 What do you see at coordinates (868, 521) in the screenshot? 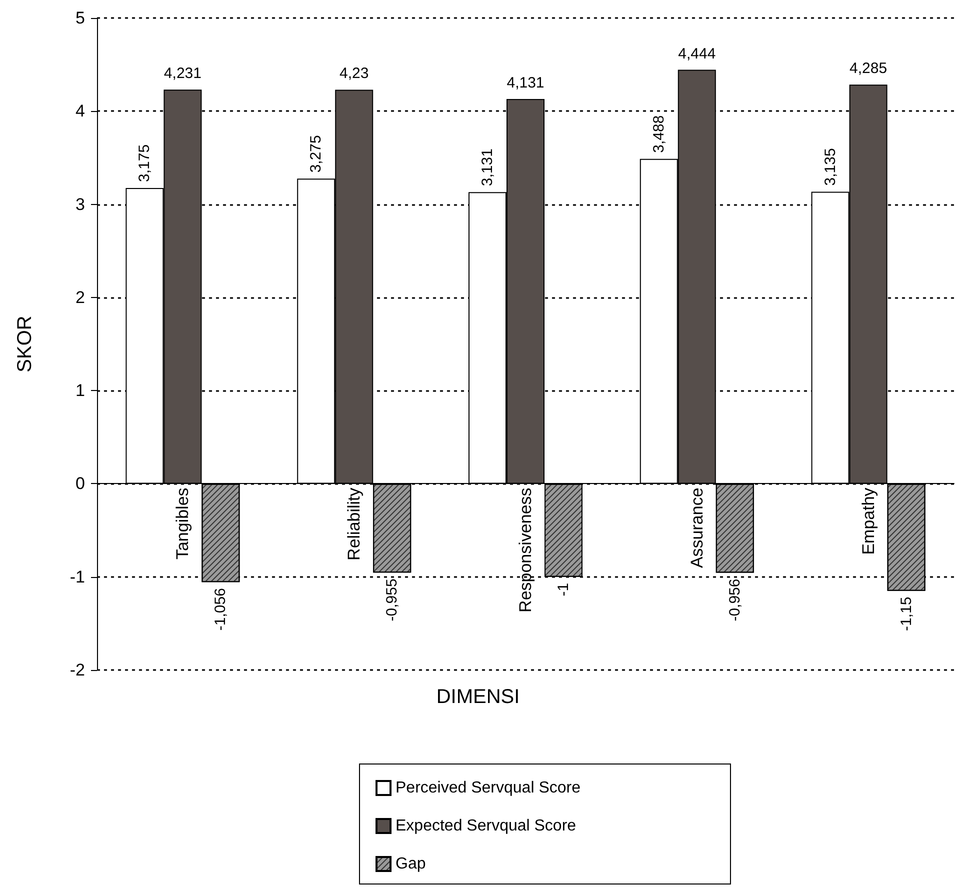
I see `x-tick-label: Empathy` at bounding box center [868, 521].